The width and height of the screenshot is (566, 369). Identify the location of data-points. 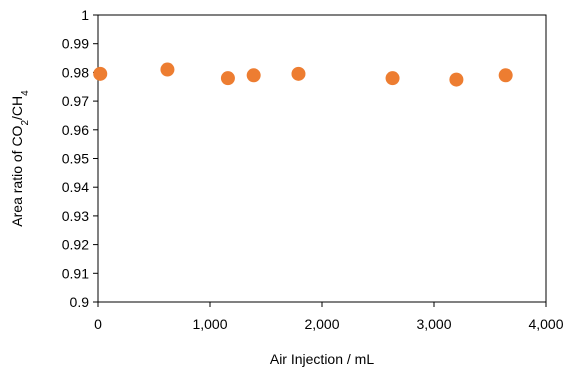
(303, 74).